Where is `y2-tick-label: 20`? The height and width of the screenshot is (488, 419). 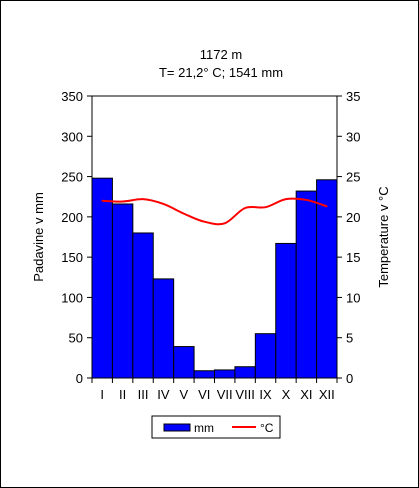
y2-tick-label: 20 is located at coordinates (353, 217).